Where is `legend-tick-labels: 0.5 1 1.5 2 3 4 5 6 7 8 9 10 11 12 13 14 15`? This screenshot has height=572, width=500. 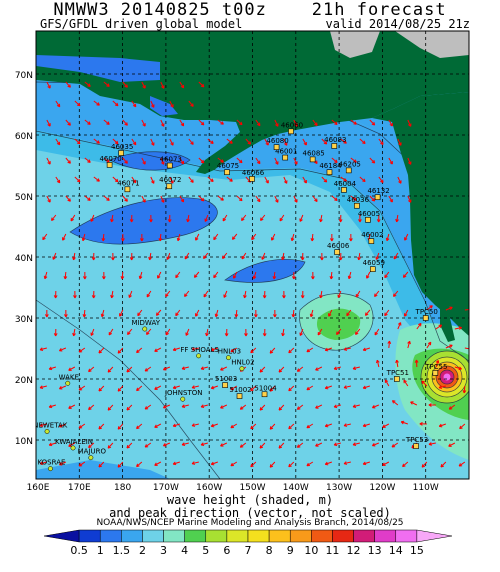 legend-tick-labels: 0.5 1 1.5 2 3 4 5 6 7 8 9 10 11 12 13 14 15 is located at coordinates (247, 550).